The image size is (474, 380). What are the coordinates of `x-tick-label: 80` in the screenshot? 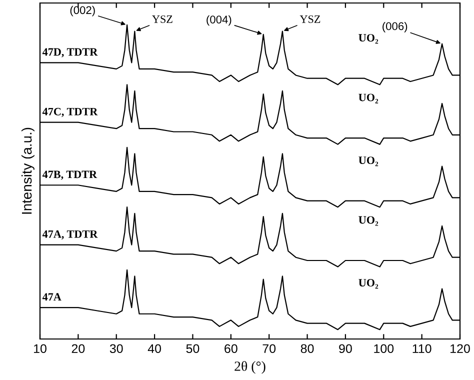 It's located at (307, 349).